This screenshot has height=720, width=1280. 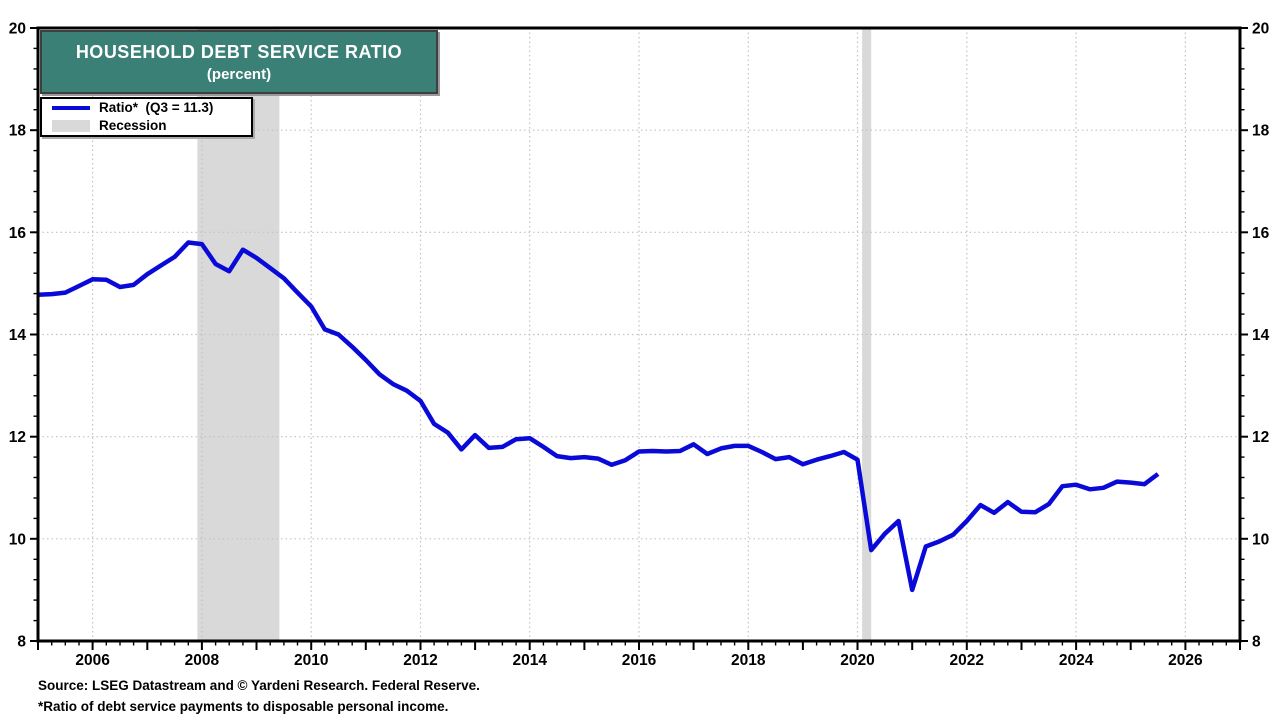 I want to click on svg-text: 2020, so click(x=857, y=660).